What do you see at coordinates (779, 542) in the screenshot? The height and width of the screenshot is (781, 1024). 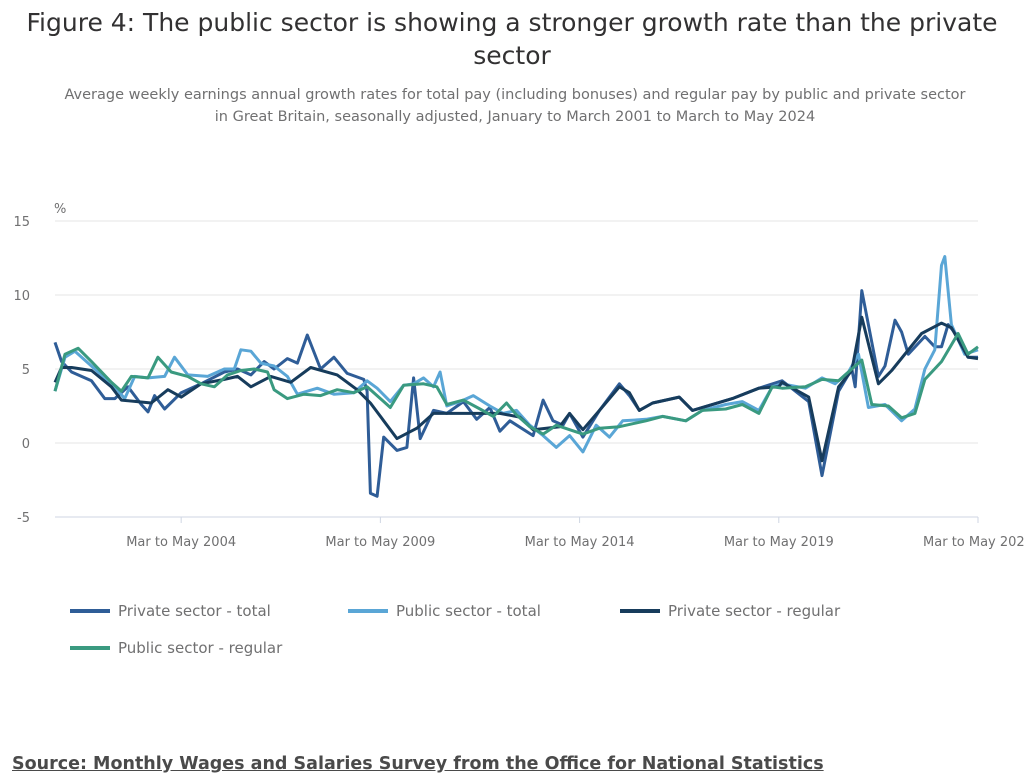 I see `x-tick-label: Mar to May 2019` at bounding box center [779, 542].